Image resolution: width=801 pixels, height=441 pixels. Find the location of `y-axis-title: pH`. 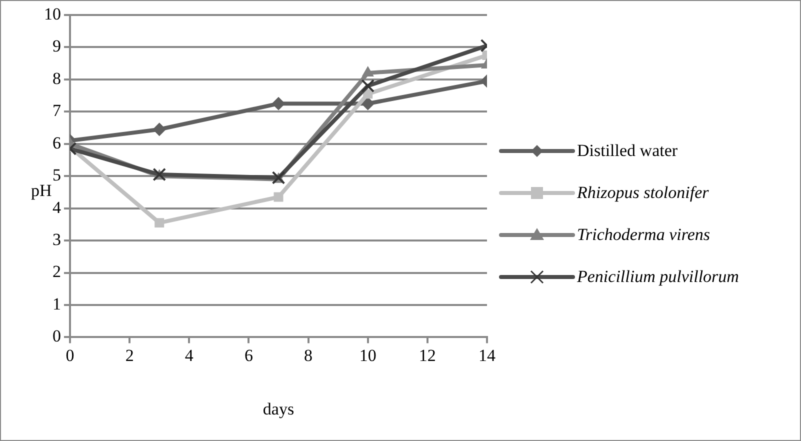

y-axis-title: pH is located at coordinates (41, 191).